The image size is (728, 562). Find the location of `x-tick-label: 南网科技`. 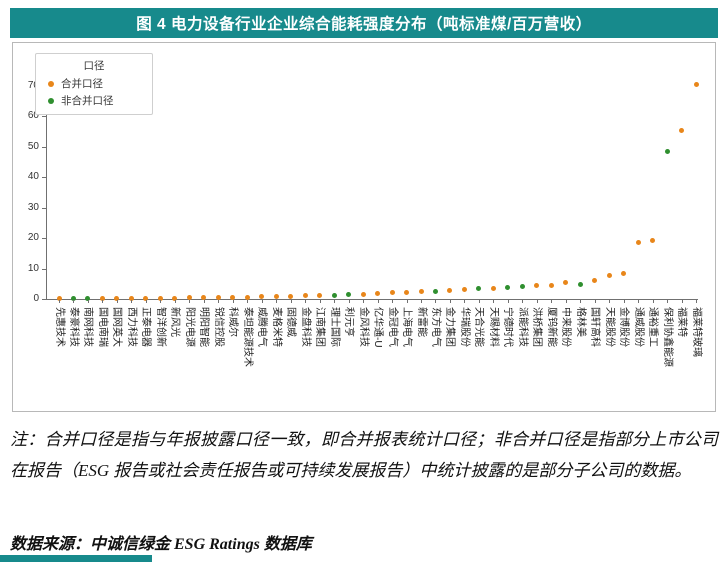

x-tick-label: 南网科技 is located at coordinates (88, 327).